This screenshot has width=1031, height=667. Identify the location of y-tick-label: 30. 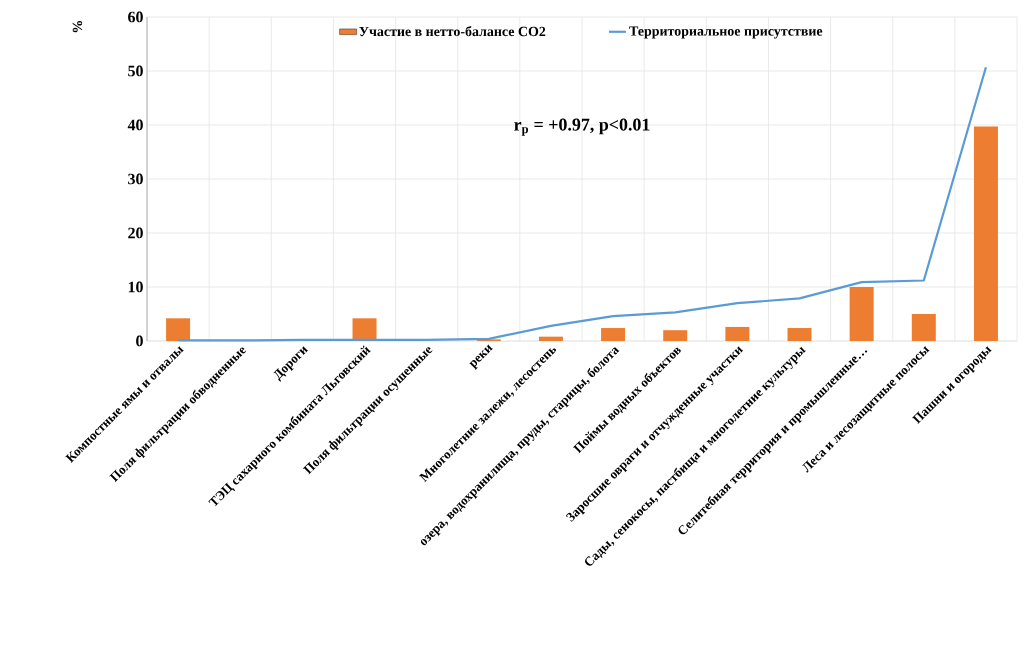
(135, 179).